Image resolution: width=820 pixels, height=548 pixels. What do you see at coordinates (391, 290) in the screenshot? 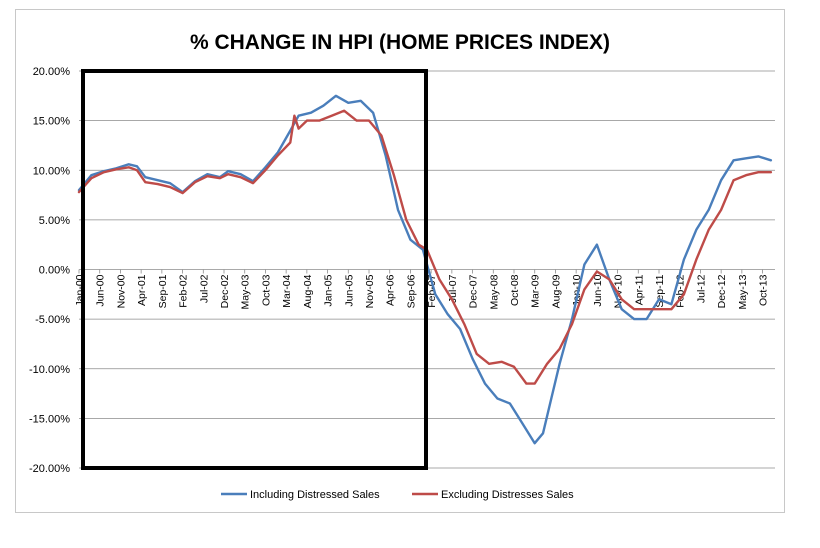
I see `x-tick-label: Apr-06` at bounding box center [391, 290].